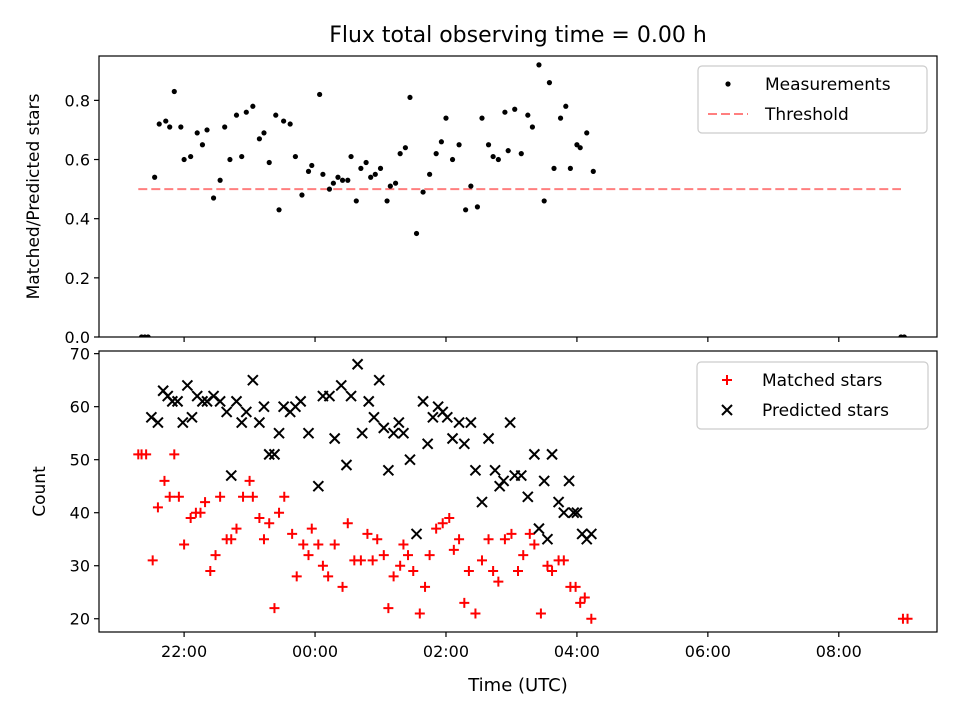 This screenshot has width=960, height=720. What do you see at coordinates (828, 85) in the screenshot?
I see `legend-label: Measurements` at bounding box center [828, 85].